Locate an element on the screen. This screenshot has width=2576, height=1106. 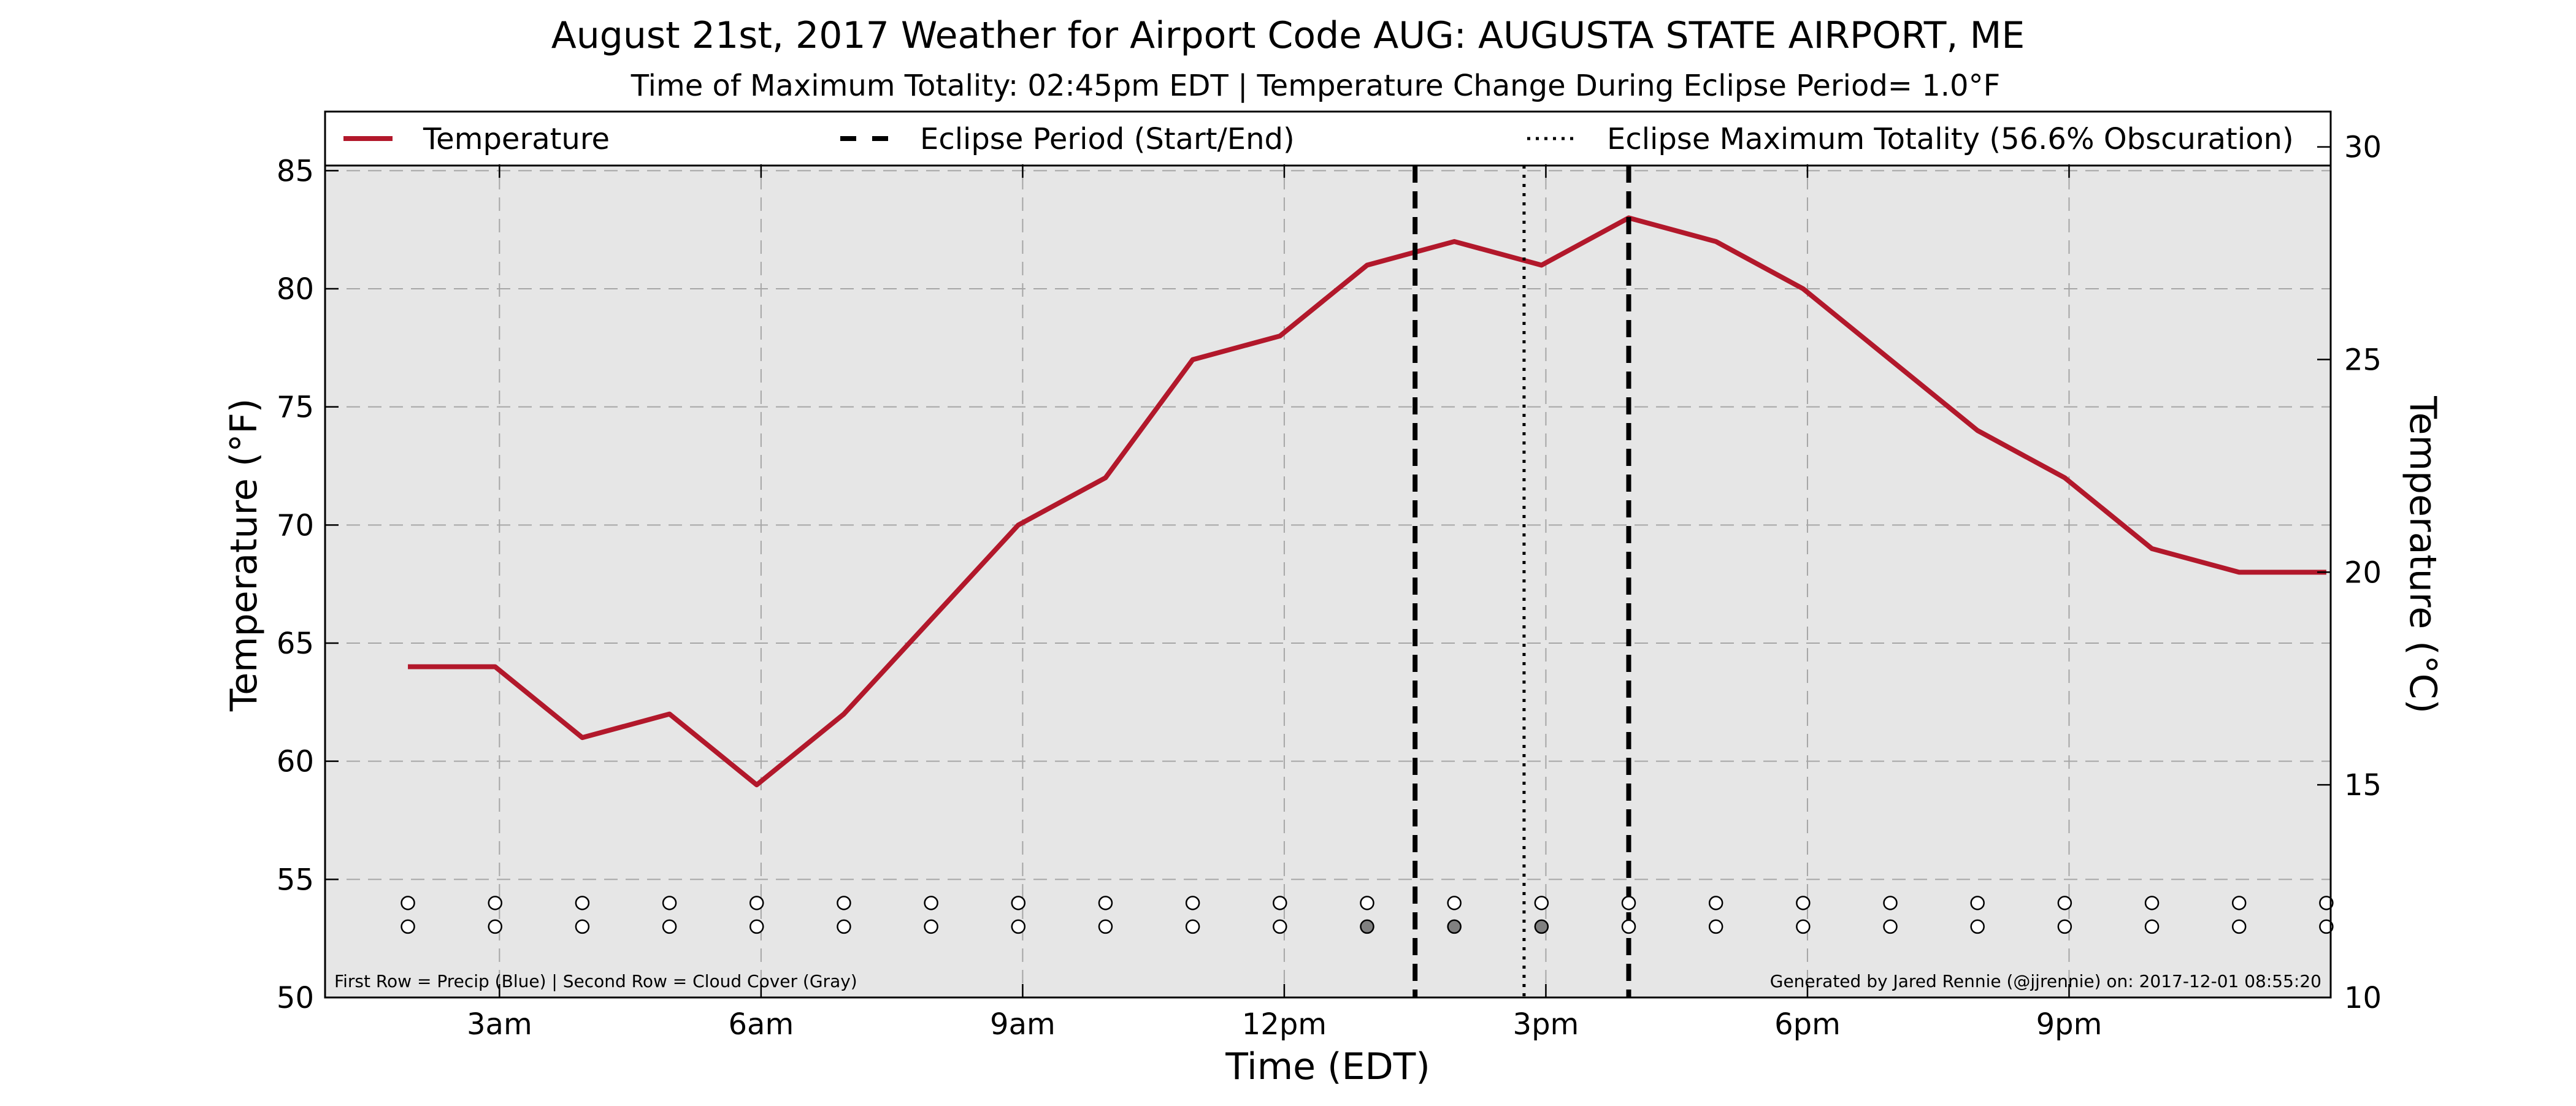
y-tick-label-right: 15 is located at coordinates (2363, 785).